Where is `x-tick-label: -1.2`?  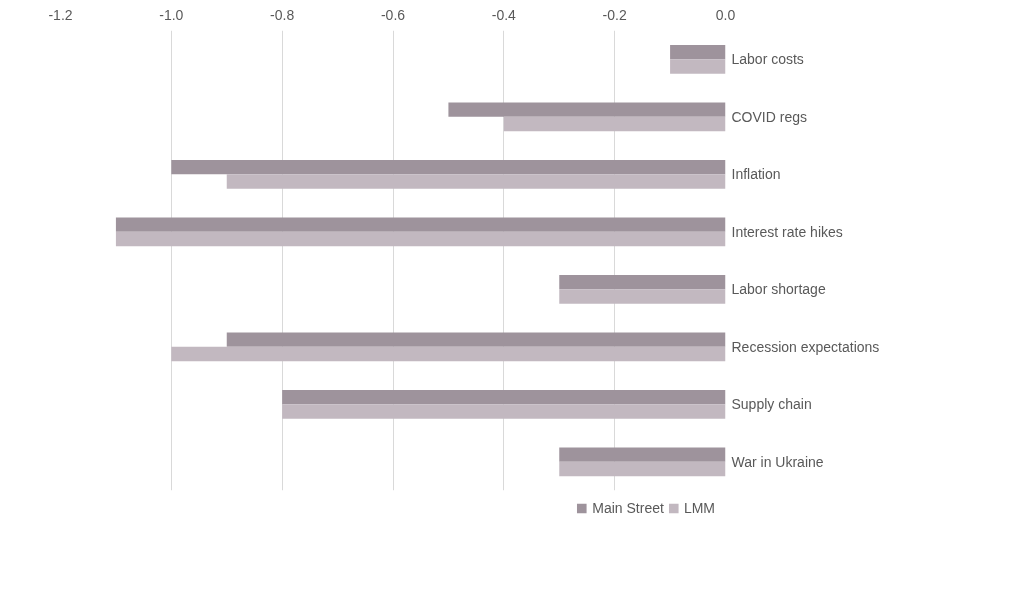
x-tick-label: -1.2 is located at coordinates (60, 14).